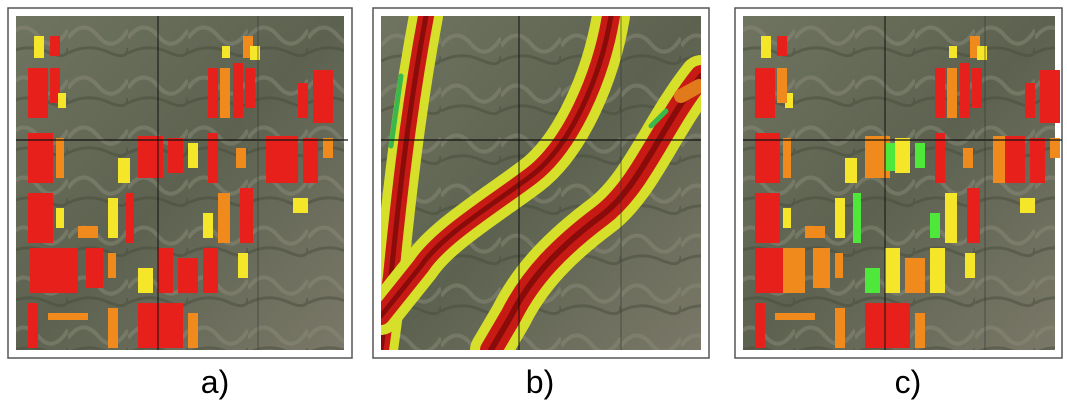 The height and width of the screenshot is (410, 1067). What do you see at coordinates (908, 382) in the screenshot?
I see `panel-label: c)` at bounding box center [908, 382].